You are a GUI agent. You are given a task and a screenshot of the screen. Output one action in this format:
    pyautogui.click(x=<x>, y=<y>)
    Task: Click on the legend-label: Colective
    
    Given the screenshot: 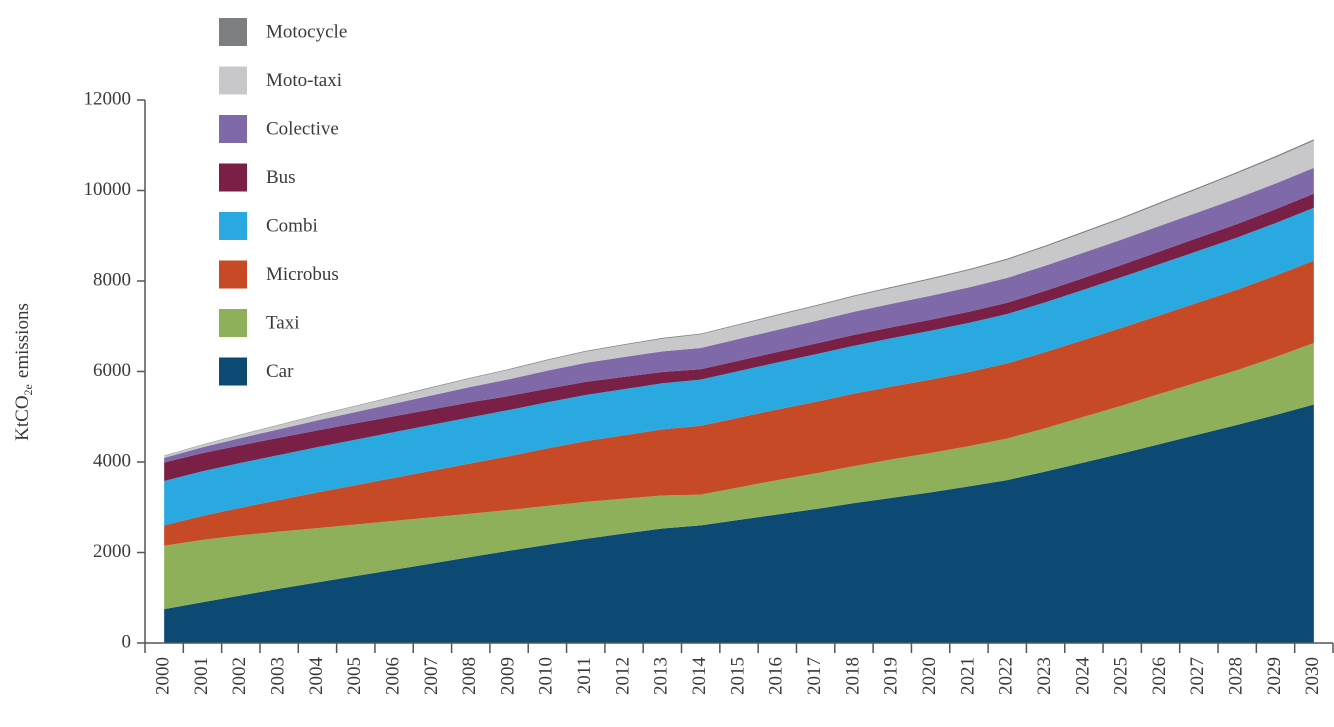 What is the action you would take?
    pyautogui.click(x=302, y=128)
    